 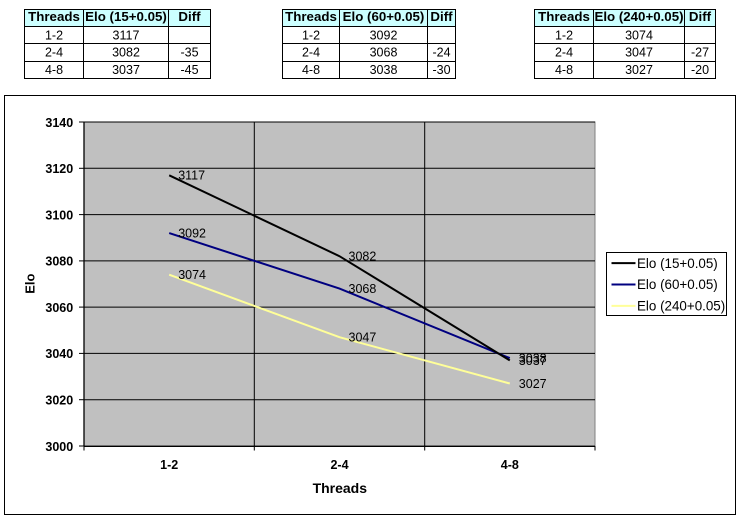 I want to click on svg-text: 3080, so click(x=59, y=262).